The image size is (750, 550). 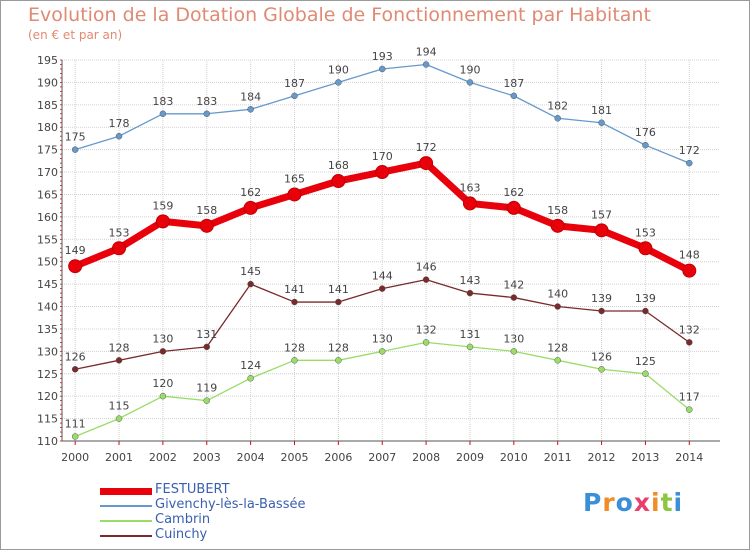 I want to click on y-tick-label: 190, so click(x=47, y=82).